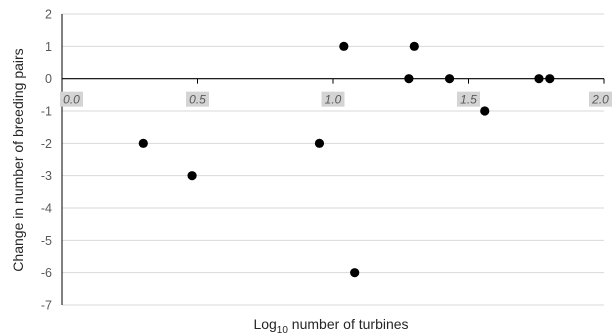 The width and height of the screenshot is (616, 335). I want to click on x-axis-label-log: Log, so click(264, 324).